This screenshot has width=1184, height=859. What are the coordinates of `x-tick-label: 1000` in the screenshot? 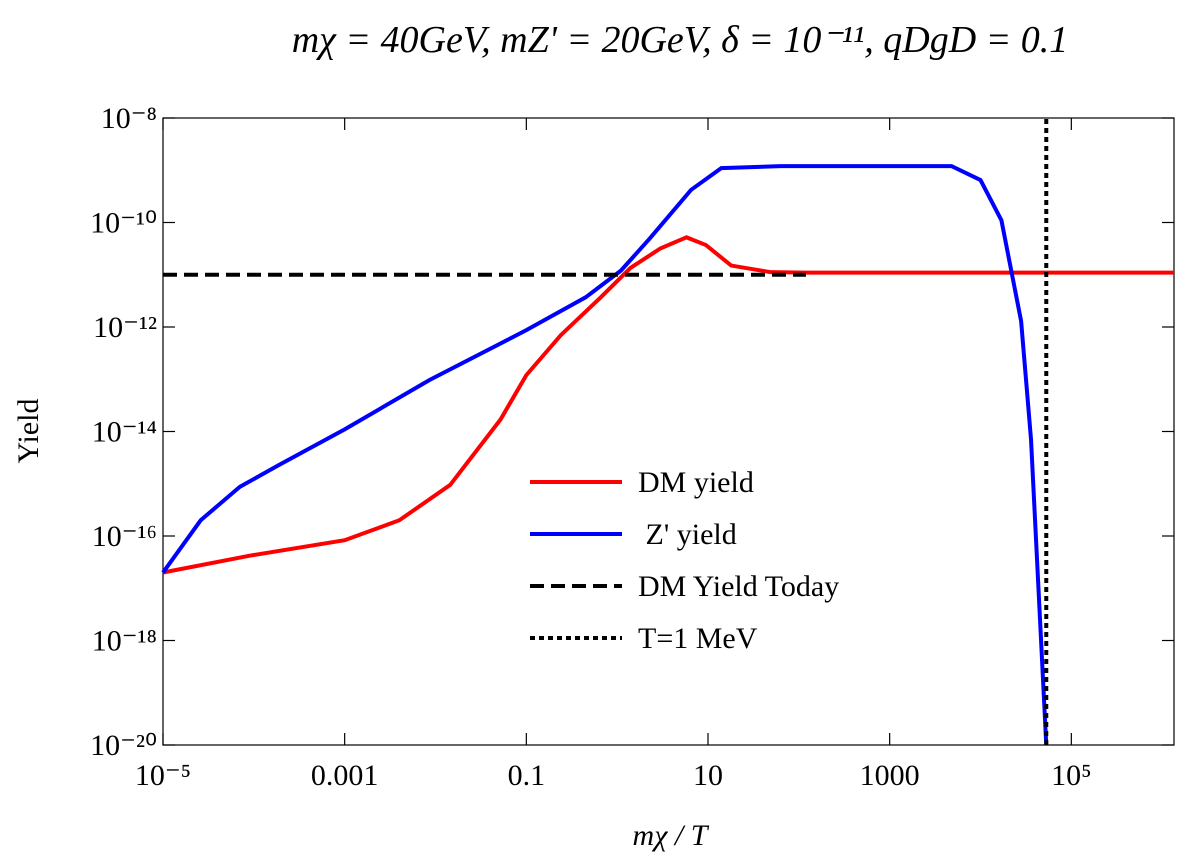 It's located at (890, 775).